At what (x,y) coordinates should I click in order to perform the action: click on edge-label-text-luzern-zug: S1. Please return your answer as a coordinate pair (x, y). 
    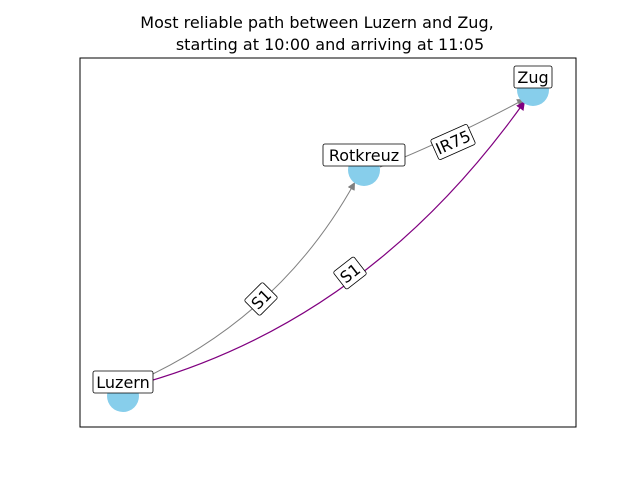
    Looking at the image, I should click on (350, 273).